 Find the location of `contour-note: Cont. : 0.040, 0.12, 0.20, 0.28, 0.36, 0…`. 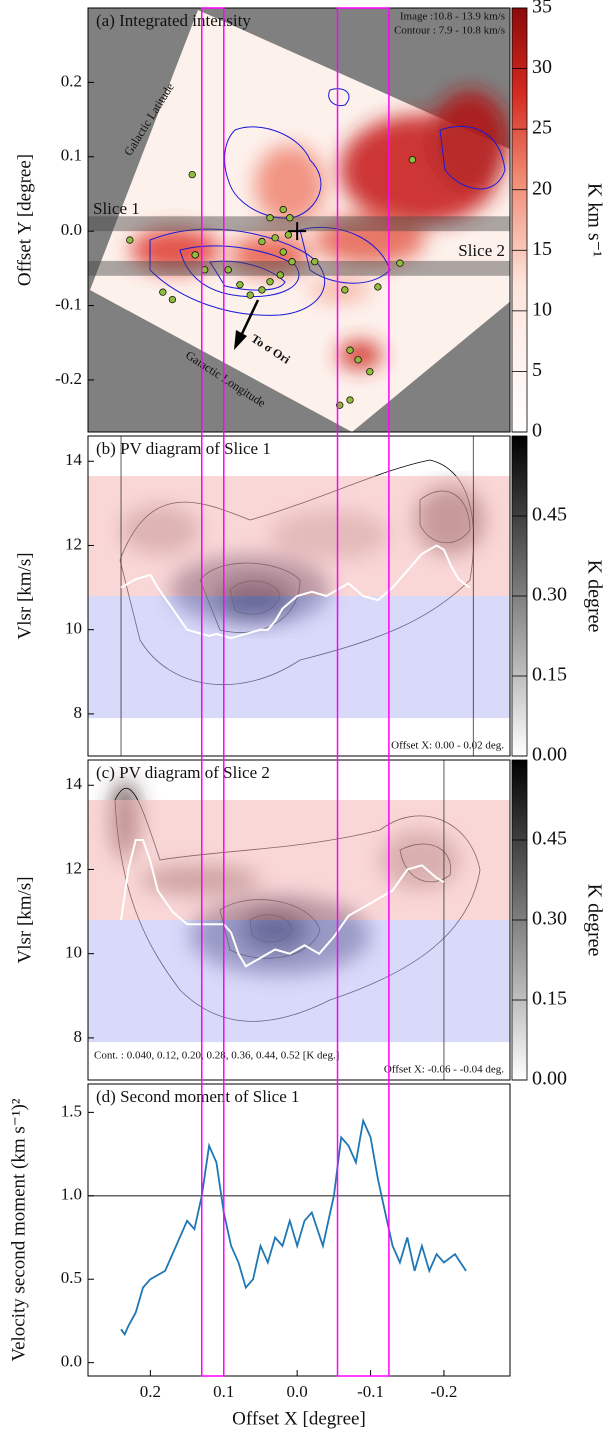

contour-note: Cont. : 0.040, 0.12, 0.20, 0.28, 0.36, 0… is located at coordinates (216, 1056).